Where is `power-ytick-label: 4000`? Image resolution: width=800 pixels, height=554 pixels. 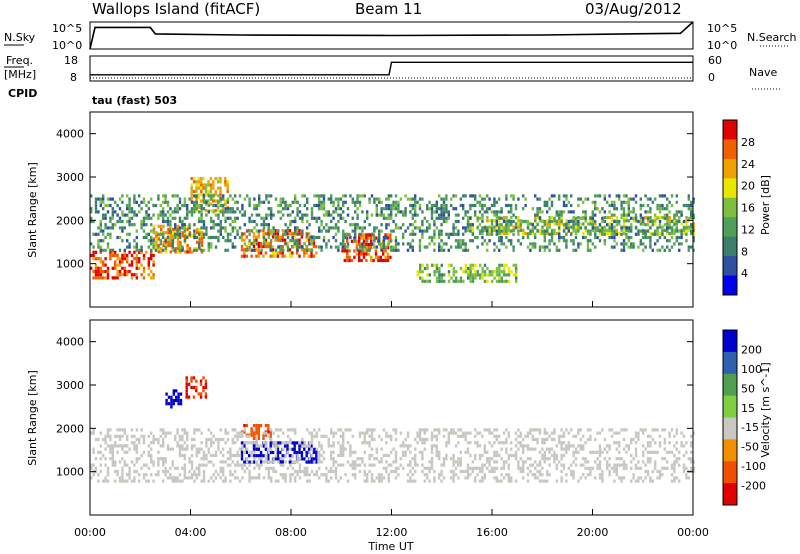
power-ytick-label: 4000 is located at coordinates (70, 134).